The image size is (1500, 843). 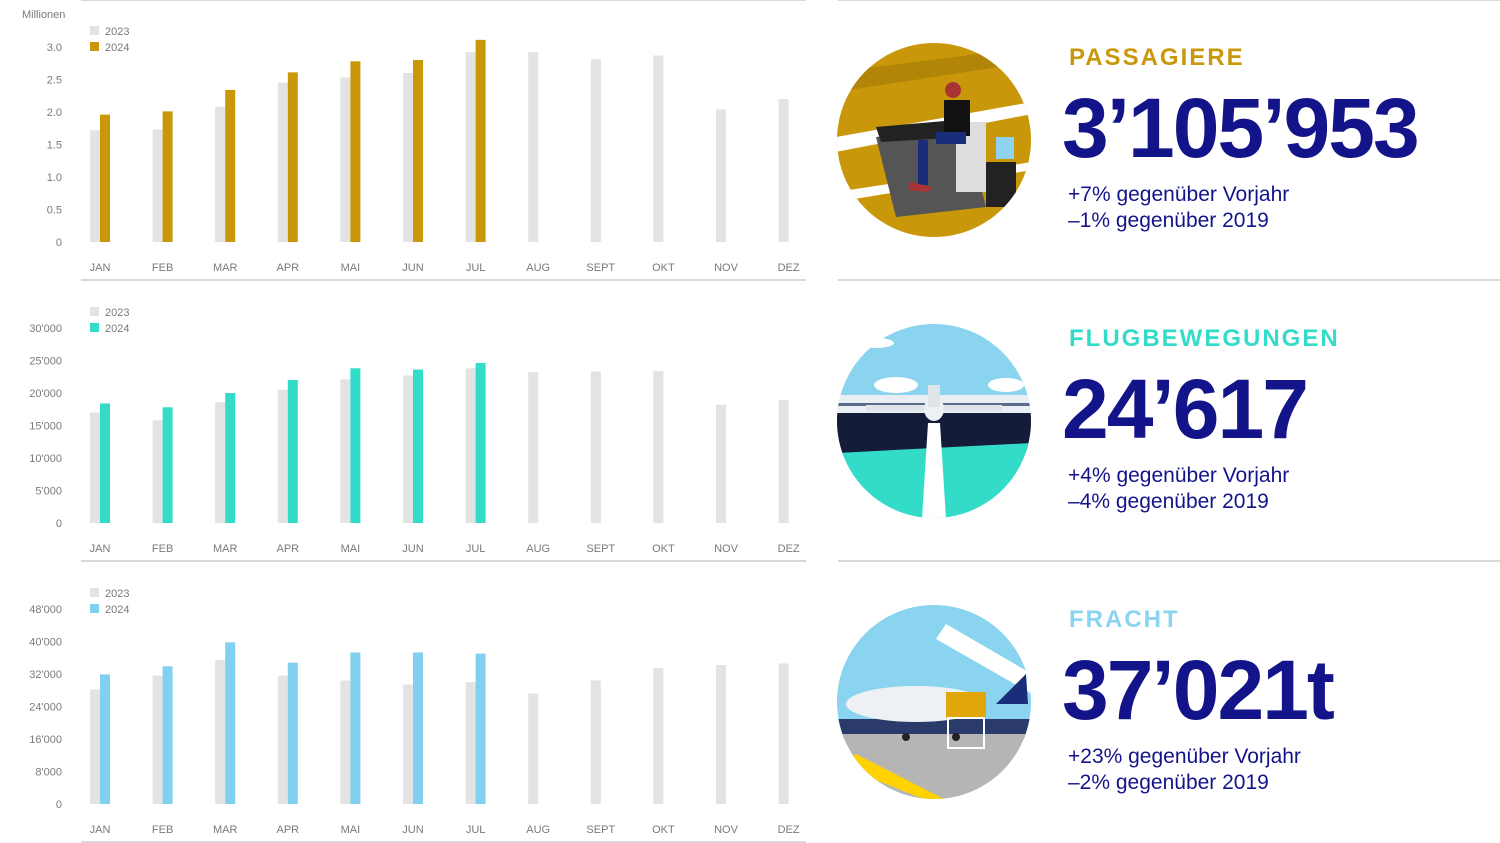 I want to click on x-tick-label: OKT, so click(x=663, y=549).